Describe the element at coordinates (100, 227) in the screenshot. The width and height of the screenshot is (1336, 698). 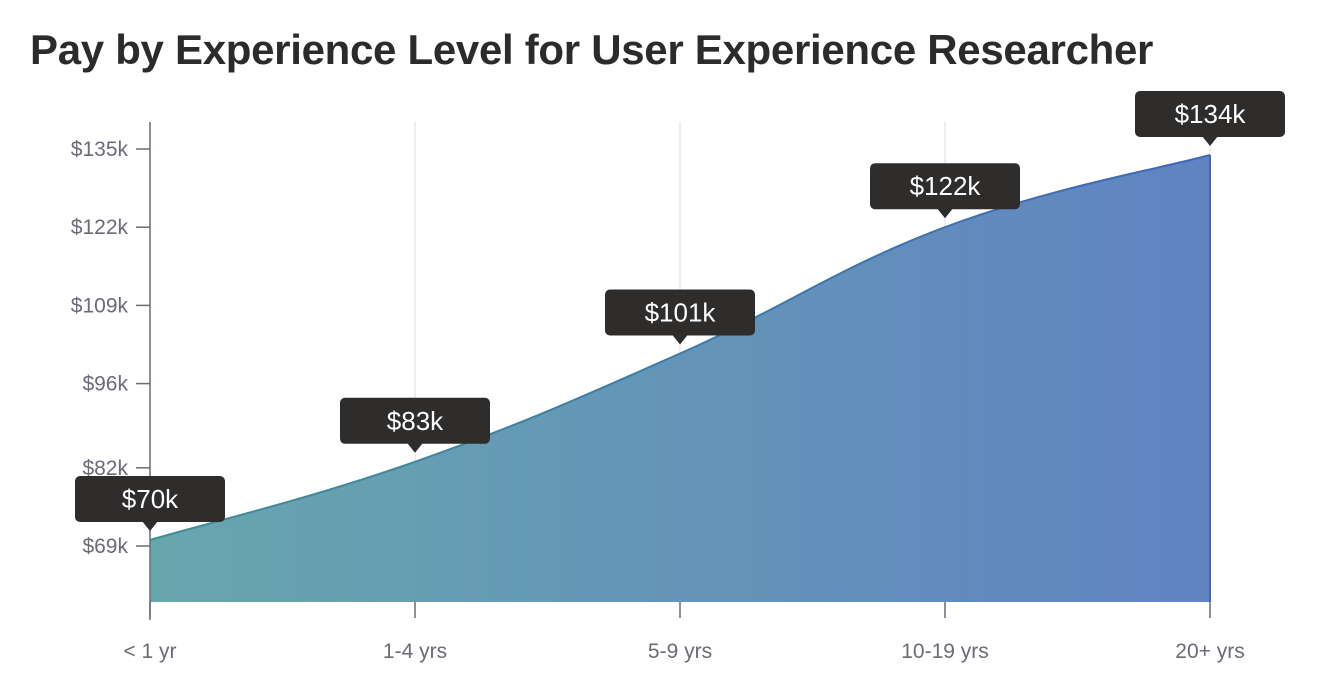
I see `y-tick-label: $122k` at that location.